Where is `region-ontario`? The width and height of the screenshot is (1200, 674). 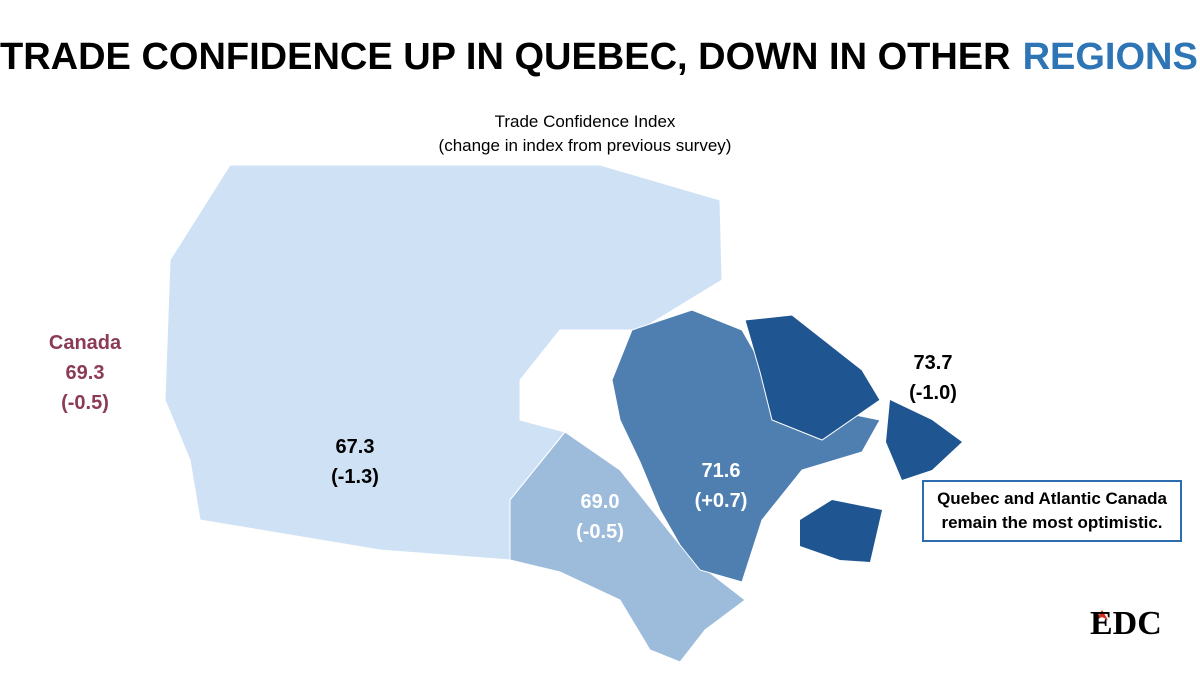
region-ontario is located at coordinates (627, 547).